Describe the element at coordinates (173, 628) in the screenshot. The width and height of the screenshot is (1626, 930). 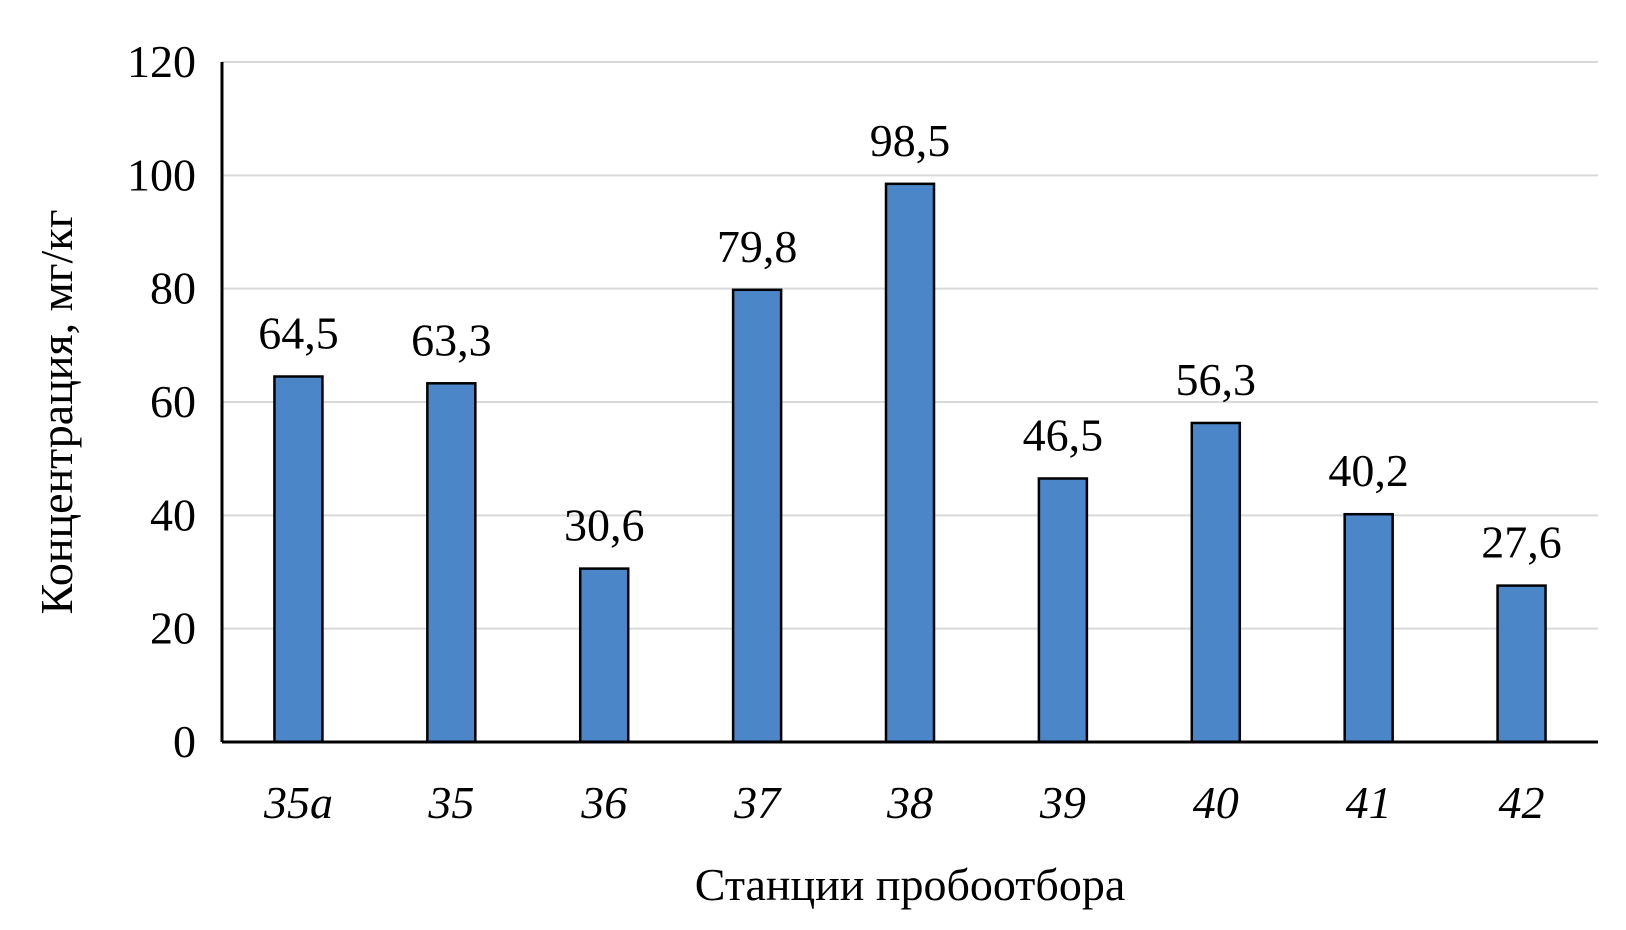
I see `y-tick-label: 20` at that location.